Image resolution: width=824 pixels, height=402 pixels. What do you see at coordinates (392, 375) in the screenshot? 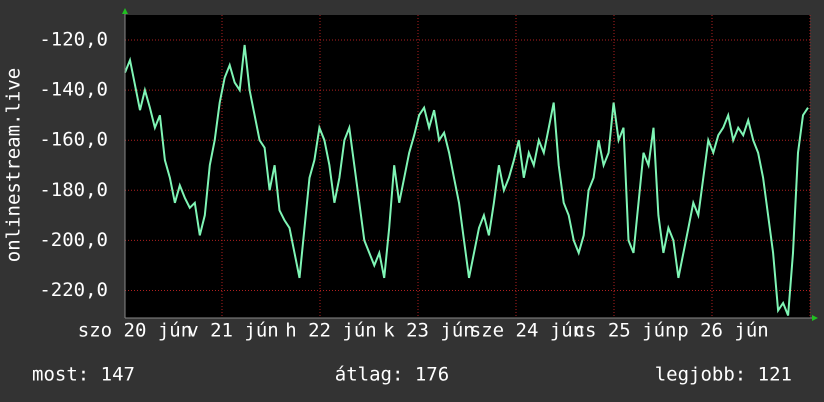
I see `stat-avg: átlag: 176` at bounding box center [392, 375].